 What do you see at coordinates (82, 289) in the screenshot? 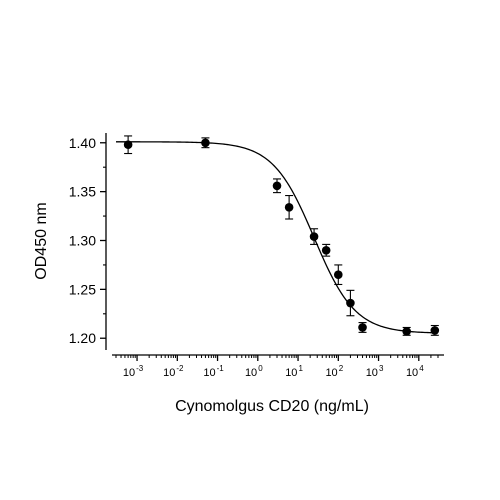
I see `y-tick-label: 1.25` at bounding box center [82, 289].